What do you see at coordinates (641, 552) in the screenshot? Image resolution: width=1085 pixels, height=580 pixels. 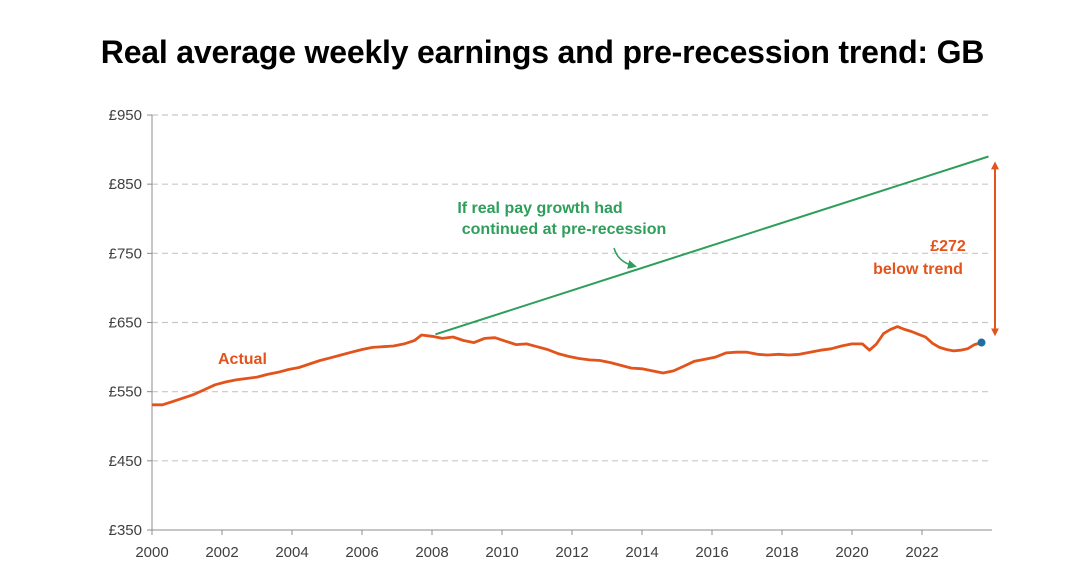 I see `x-tick-label: 2014` at bounding box center [641, 552].